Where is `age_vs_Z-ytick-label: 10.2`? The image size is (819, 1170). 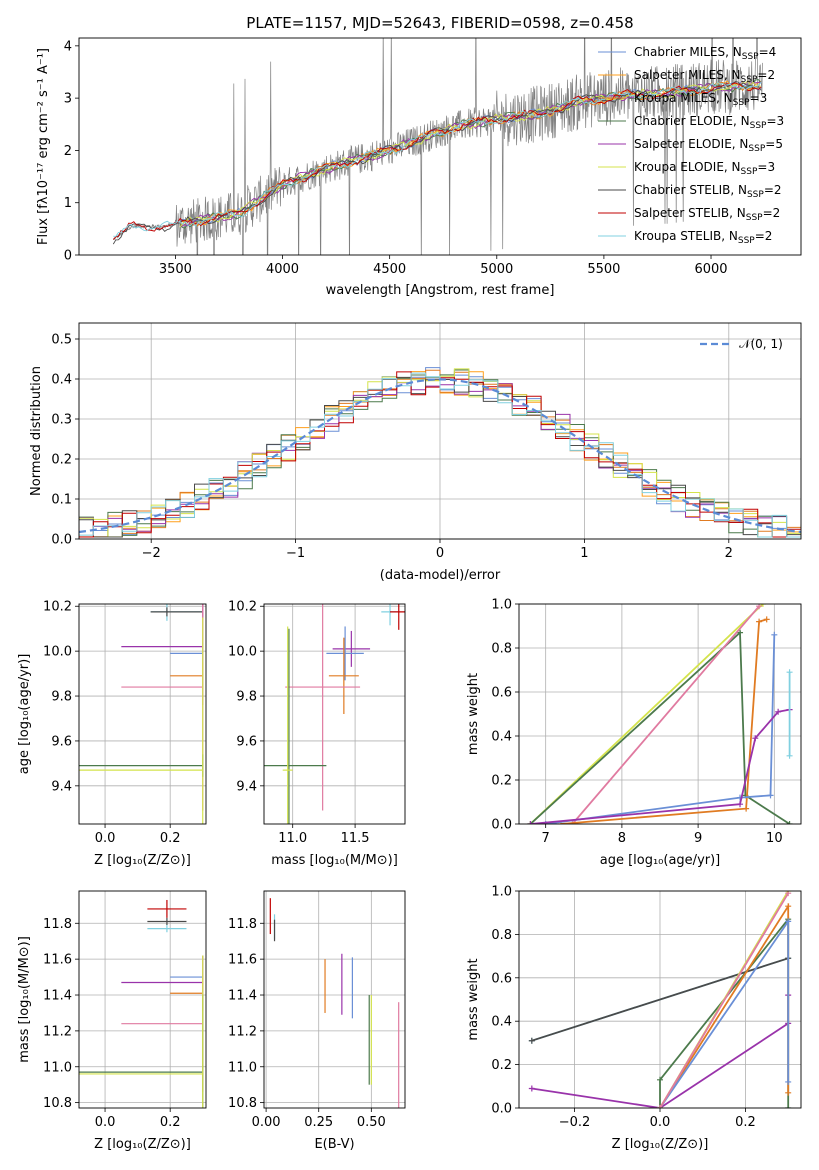
age_vs_Z-ytick-label: 10.2 is located at coordinates (57, 607).